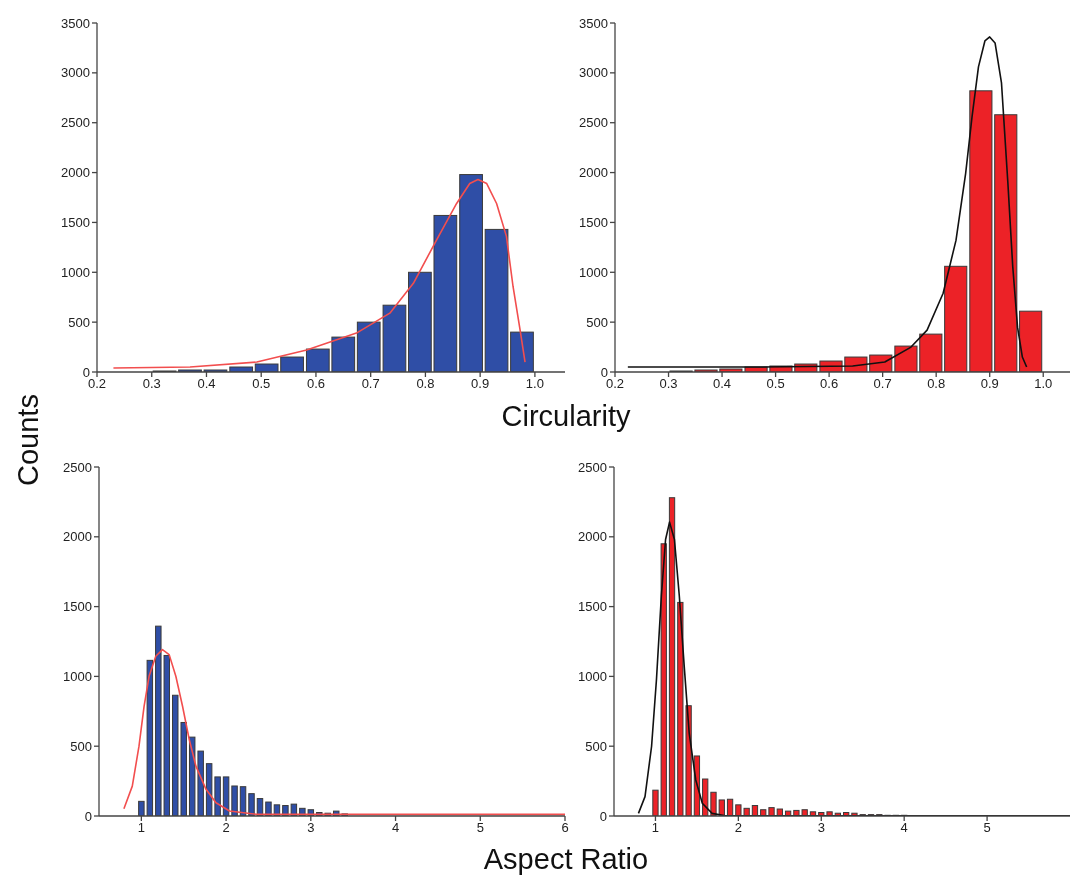 This screenshot has height=879, width=1070. Describe the element at coordinates (566, 859) in the screenshot. I see `x-axis-title: Aspect Ratio` at that location.